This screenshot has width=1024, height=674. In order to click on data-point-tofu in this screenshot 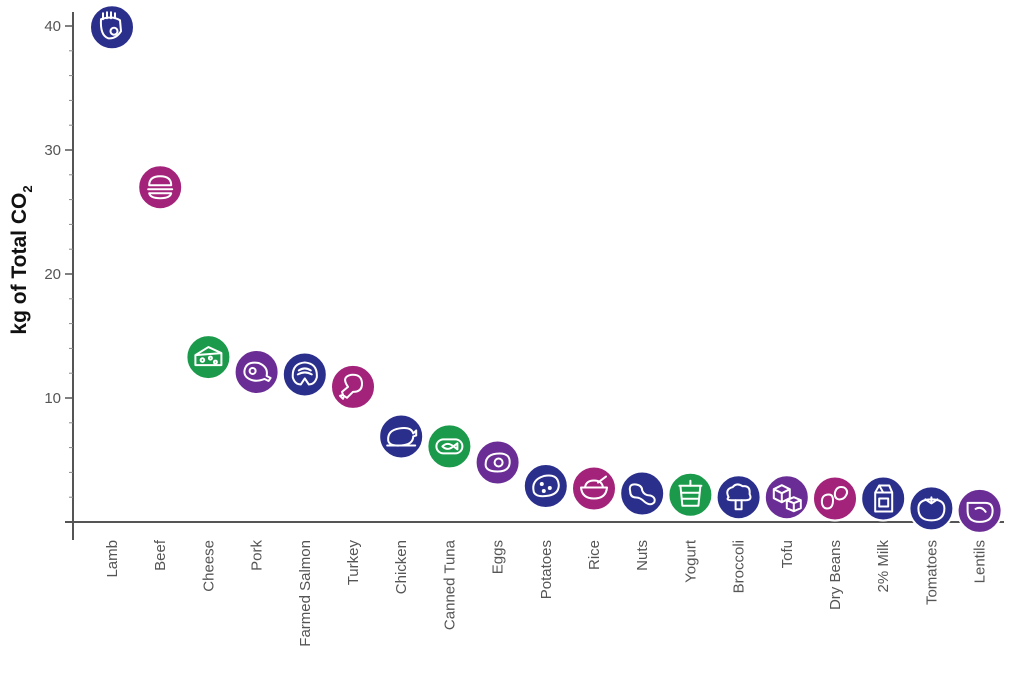, I will do `click(786, 497)`.